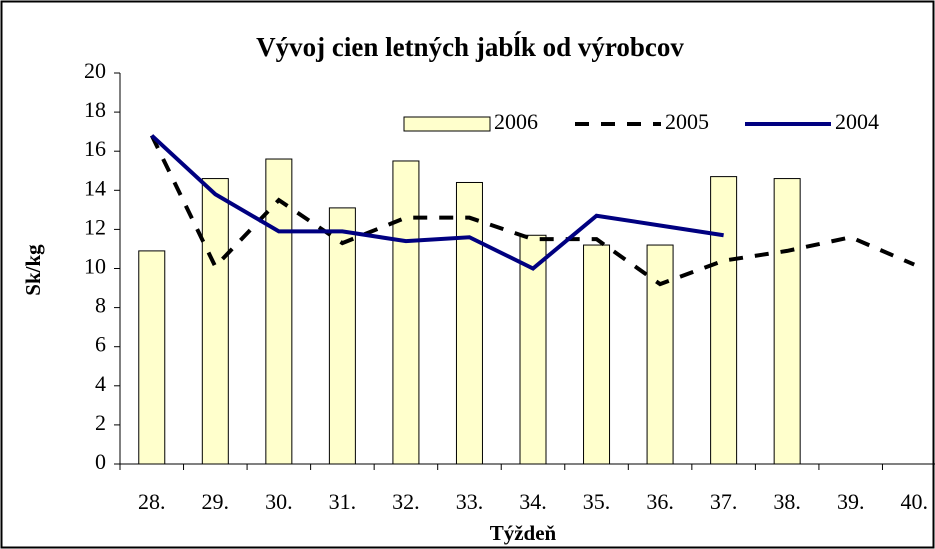 The width and height of the screenshot is (935, 549). I want to click on y-tick-label: 8, so click(100, 305).